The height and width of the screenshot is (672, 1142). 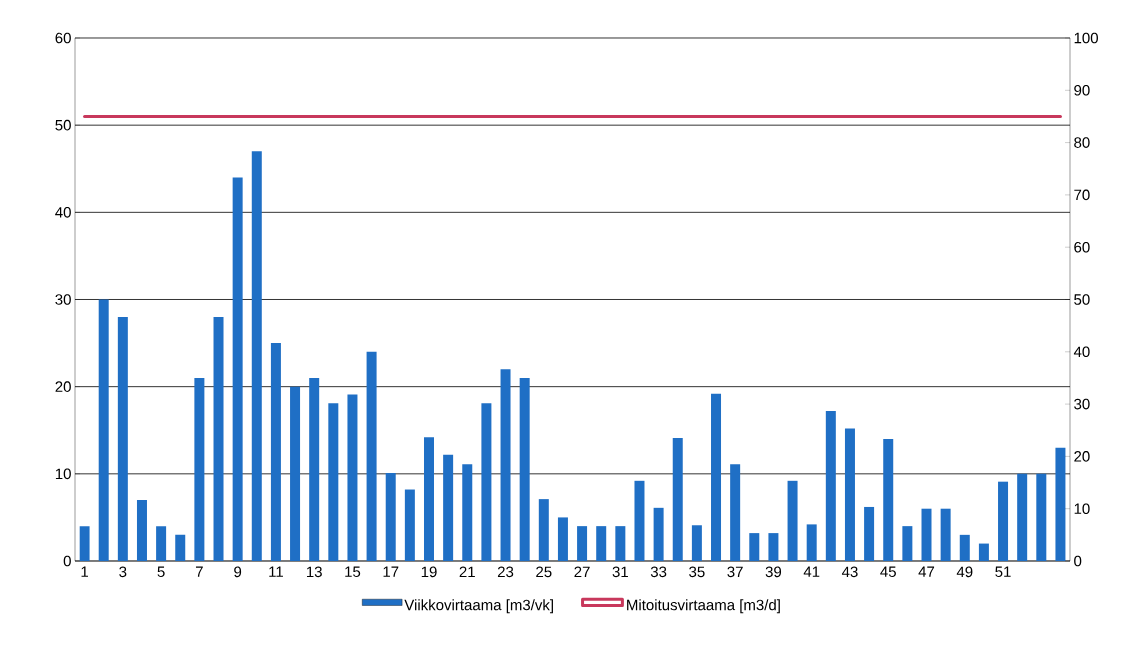 I want to click on y2-tick-label: 20, so click(x=1082, y=456).